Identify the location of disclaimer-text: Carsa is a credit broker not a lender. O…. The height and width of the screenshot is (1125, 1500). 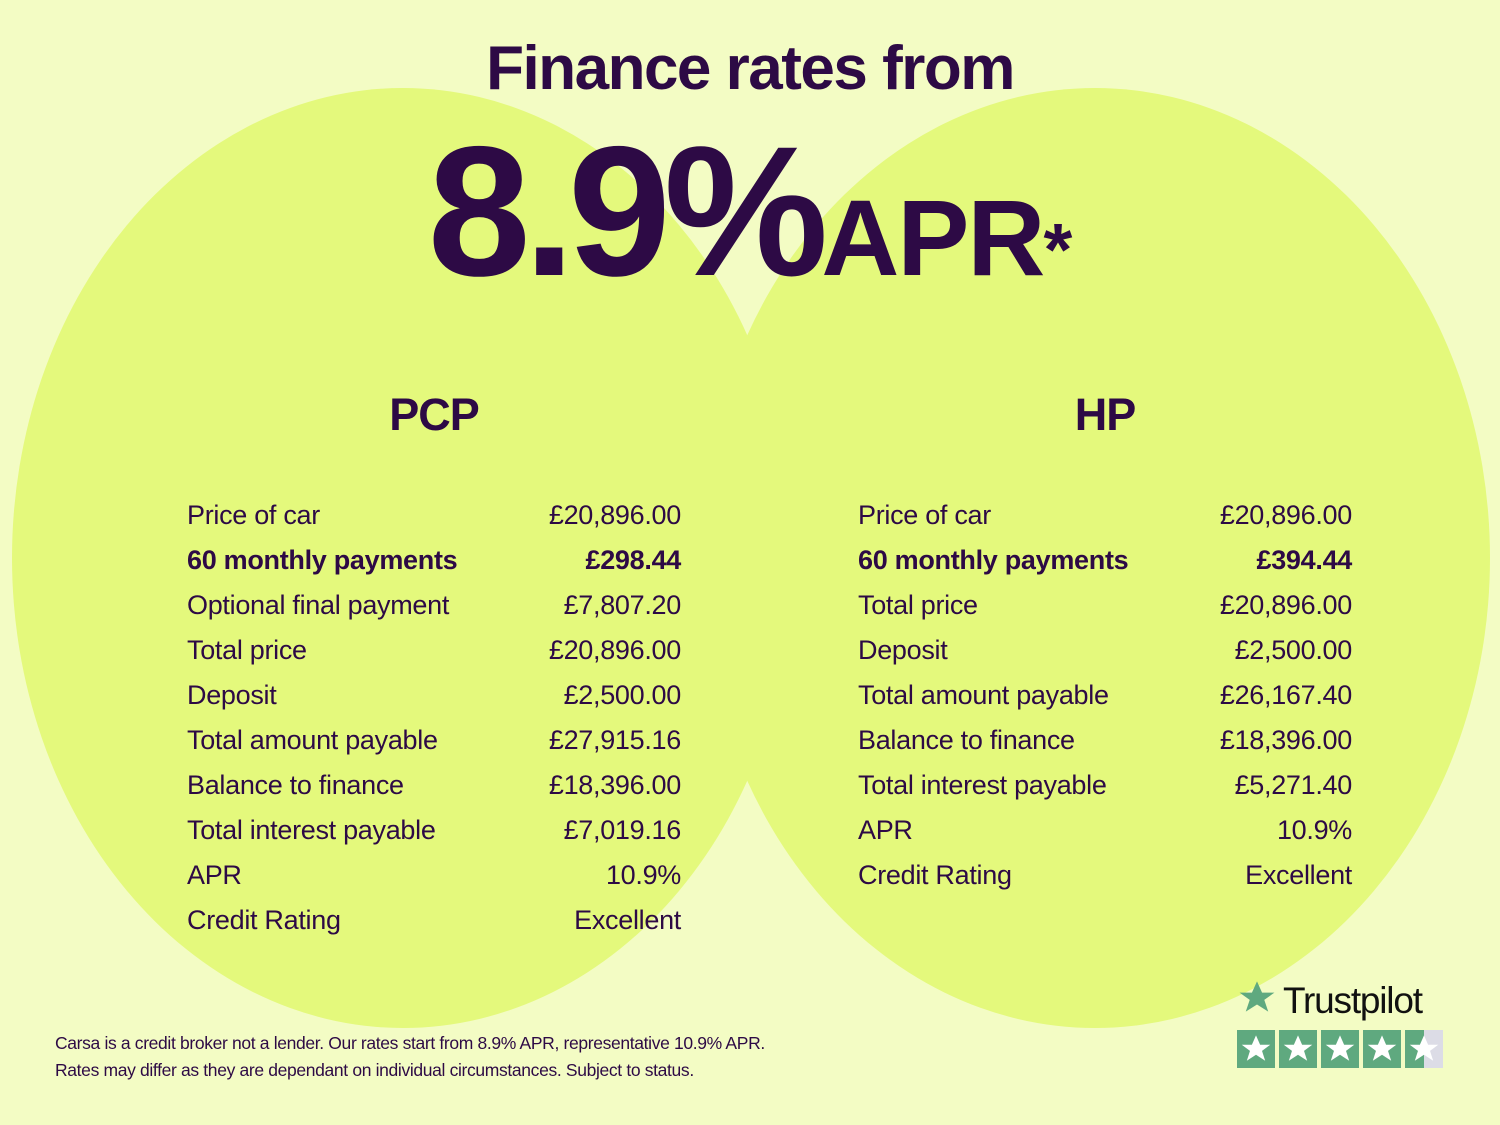
(450, 1057).